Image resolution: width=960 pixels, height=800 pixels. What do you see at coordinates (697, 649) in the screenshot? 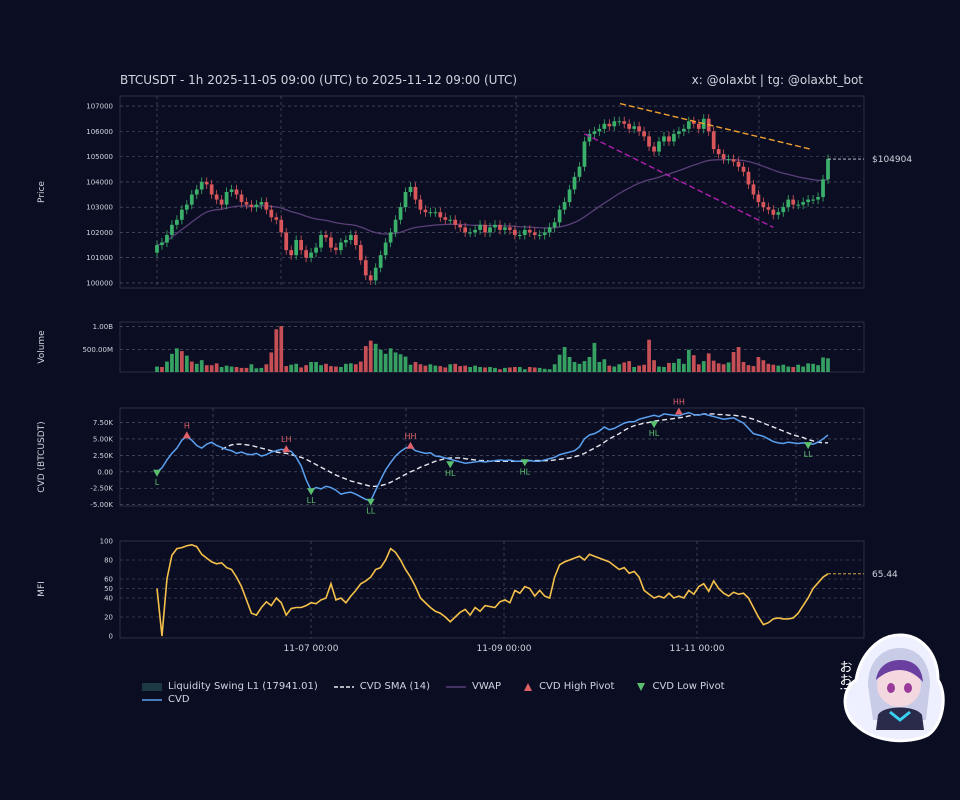
I see `x-tick-label: 11-11 00:00` at bounding box center [697, 649].